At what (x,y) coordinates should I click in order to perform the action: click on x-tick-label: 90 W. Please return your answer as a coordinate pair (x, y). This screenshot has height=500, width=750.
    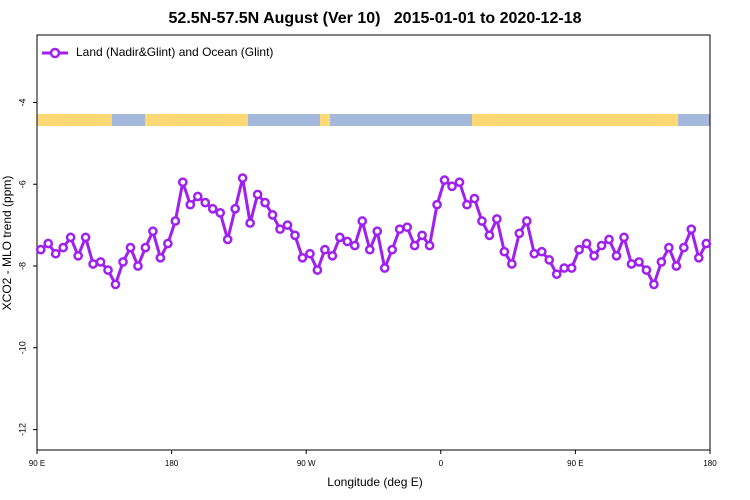
    Looking at the image, I should click on (306, 463).